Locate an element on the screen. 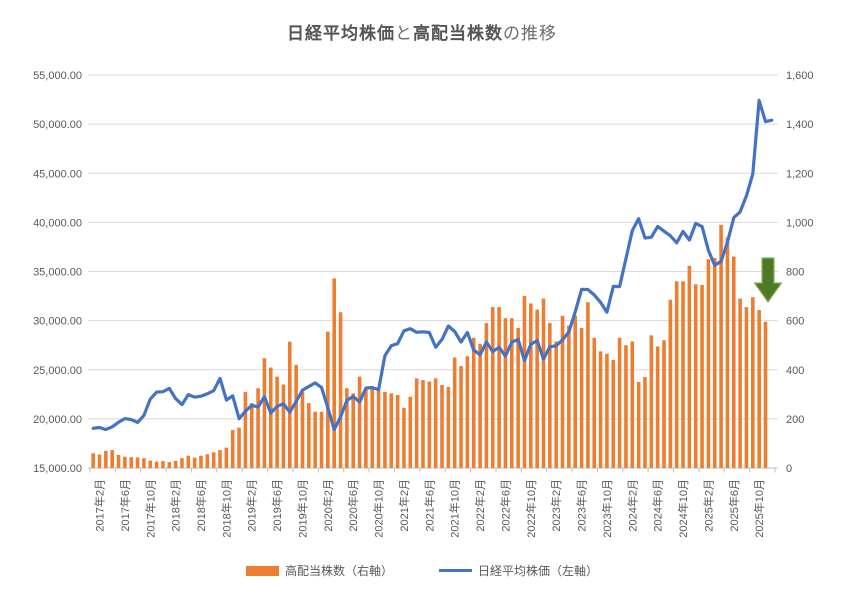 The image size is (844, 604). title-part-to: と is located at coordinates (404, 33).